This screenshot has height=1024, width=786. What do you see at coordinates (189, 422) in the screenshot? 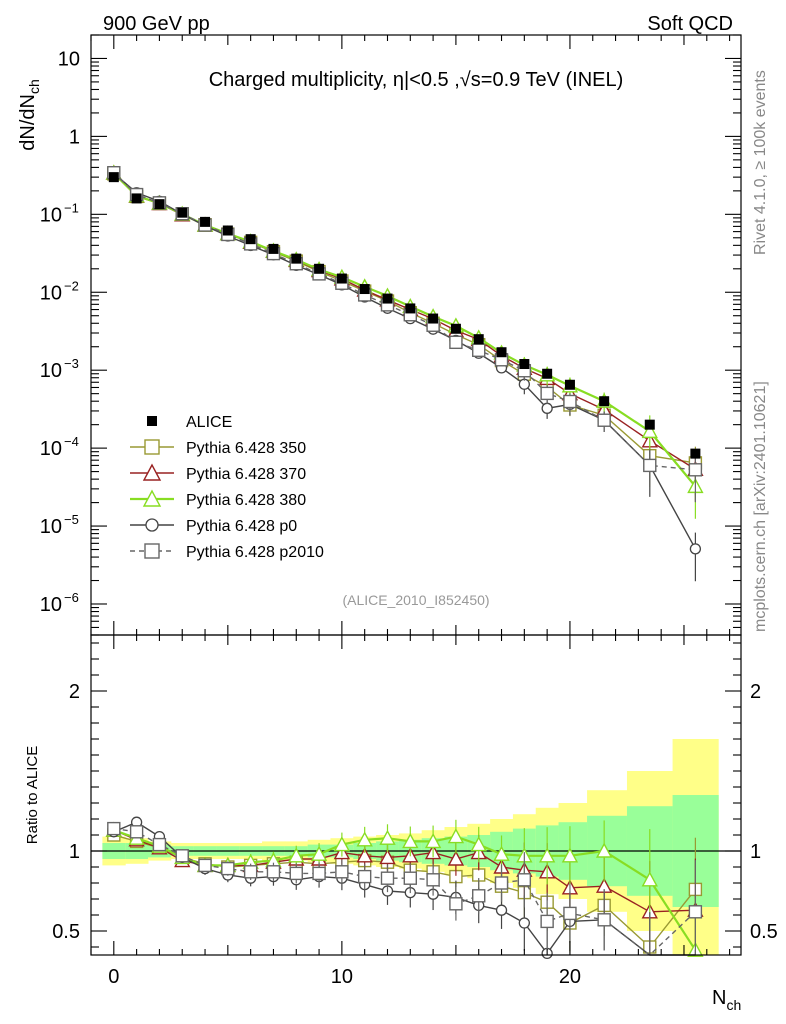
I see `legend-entry-0: ALICE` at bounding box center [189, 422].